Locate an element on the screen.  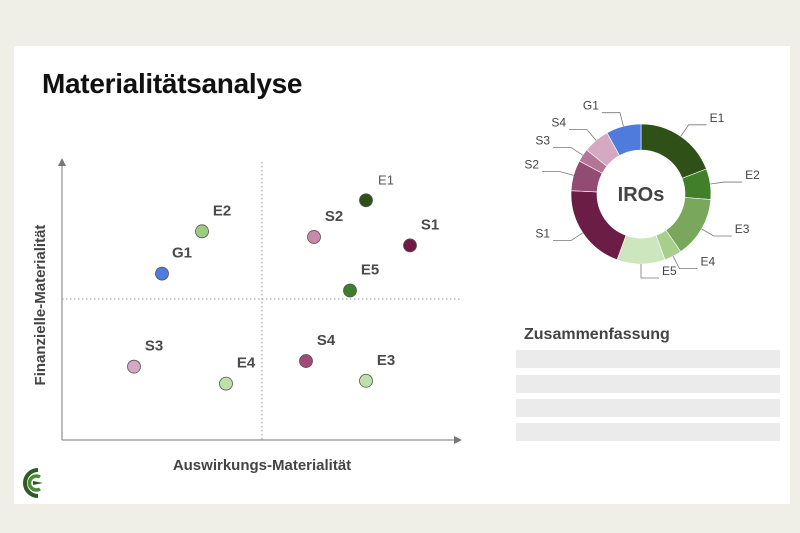
scatter-point-e5 is located at coordinates (350, 290).